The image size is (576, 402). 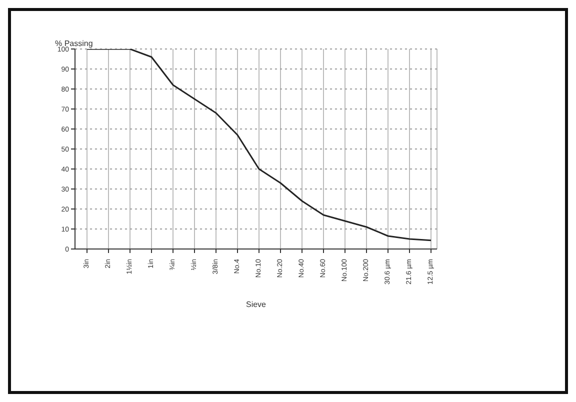 I want to click on y-axis-title: % Passing, so click(x=74, y=43).